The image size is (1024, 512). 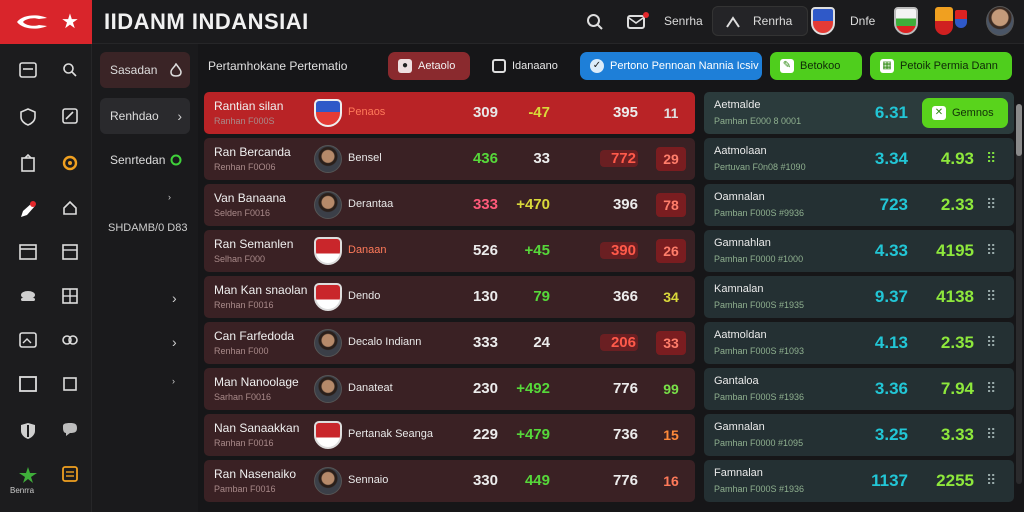 What do you see at coordinates (965, 113) in the screenshot?
I see `games-button: ✕ Gemnos` at bounding box center [965, 113].